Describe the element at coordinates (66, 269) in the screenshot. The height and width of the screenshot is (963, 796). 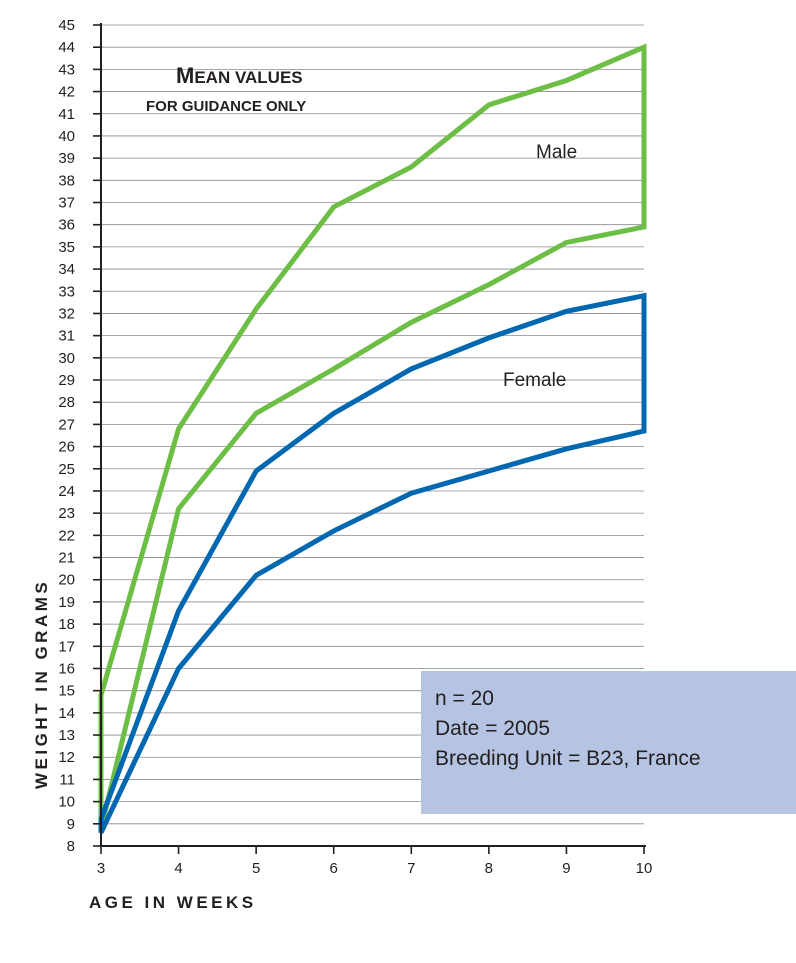
I see `y-tick-label: 34` at that location.